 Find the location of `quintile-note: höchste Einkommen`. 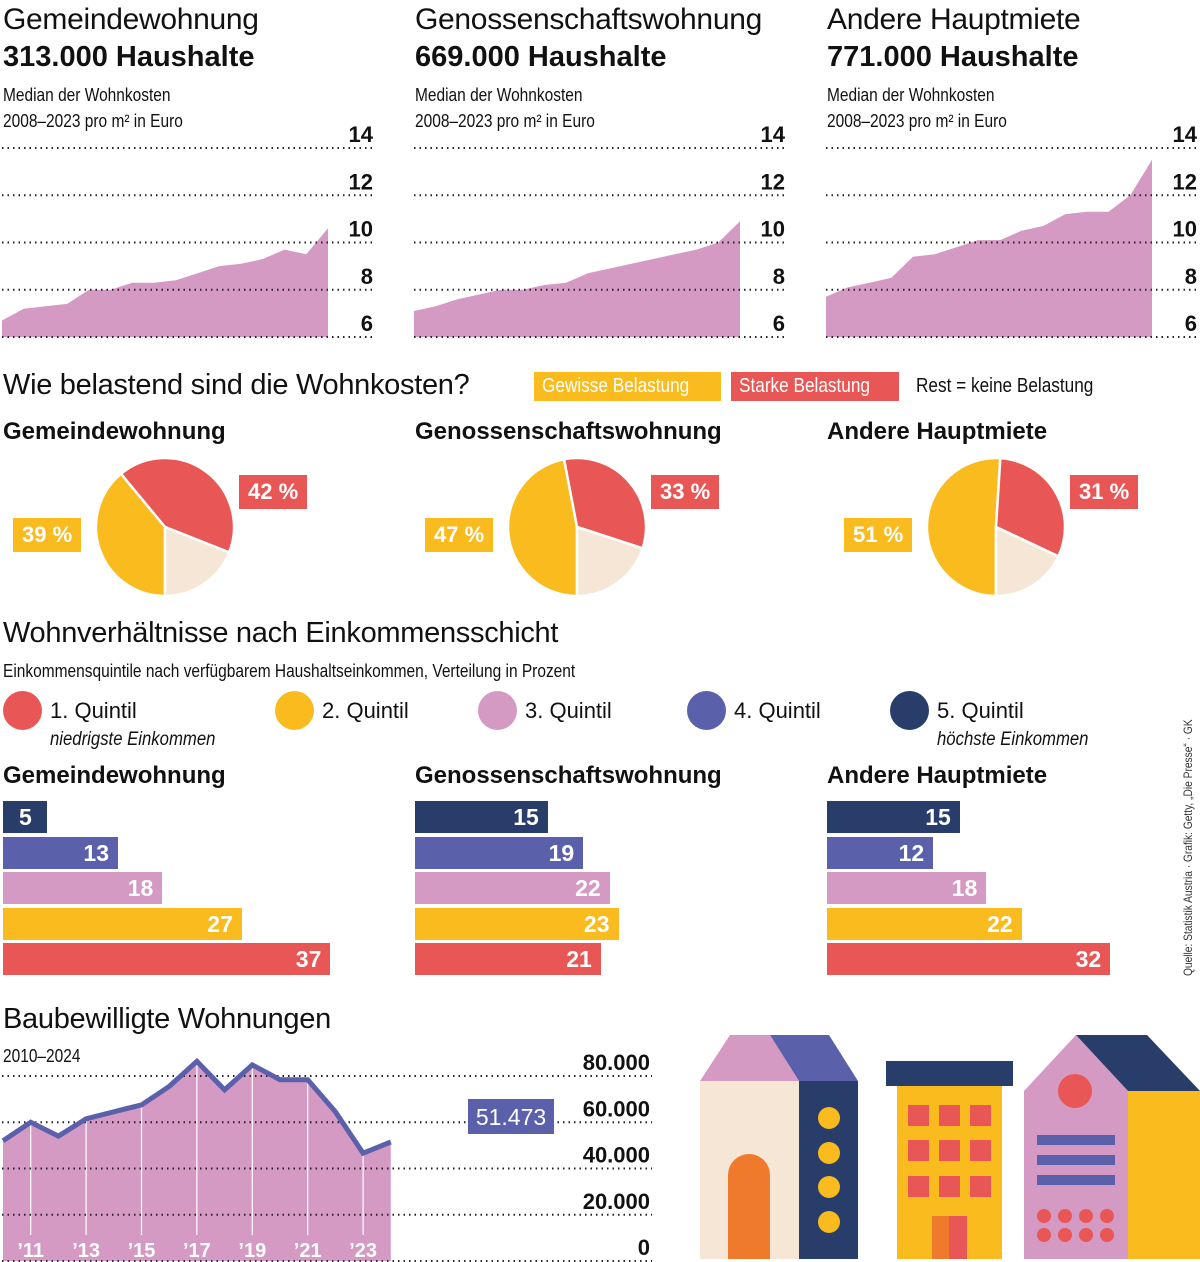

quintile-note: höchste Einkommen is located at coordinates (1013, 739).